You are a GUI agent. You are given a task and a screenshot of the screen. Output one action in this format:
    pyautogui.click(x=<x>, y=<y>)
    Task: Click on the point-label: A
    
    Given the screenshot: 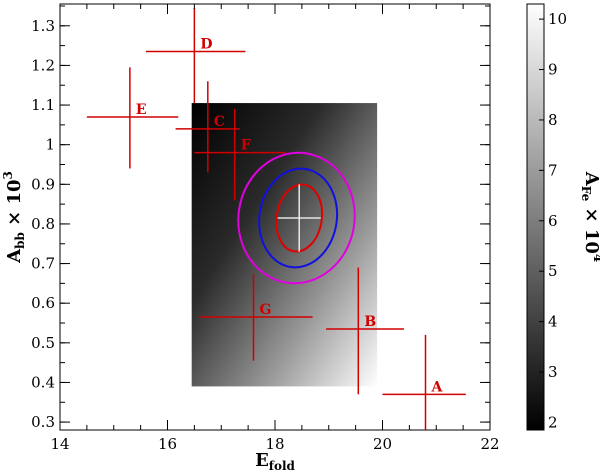 What is the action you would take?
    pyautogui.click(x=437, y=387)
    